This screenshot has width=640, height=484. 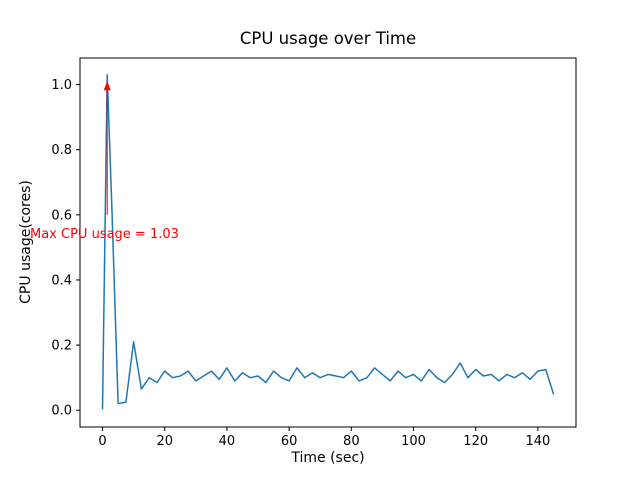 What do you see at coordinates (107, 86) in the screenshot?
I see `annotation-arrow-head` at bounding box center [107, 86].